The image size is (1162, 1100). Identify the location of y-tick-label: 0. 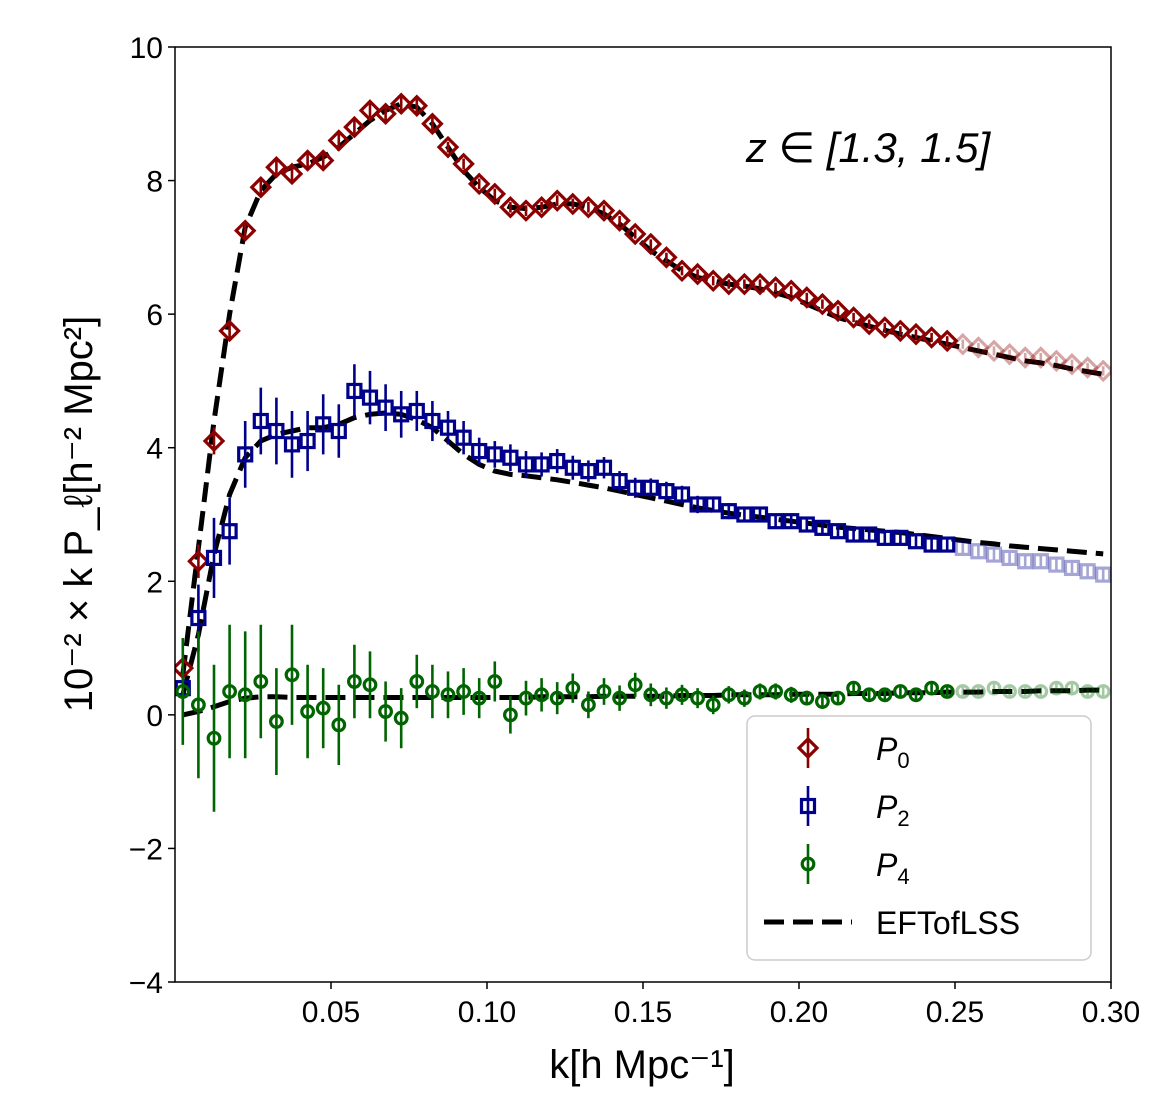
(154, 716).